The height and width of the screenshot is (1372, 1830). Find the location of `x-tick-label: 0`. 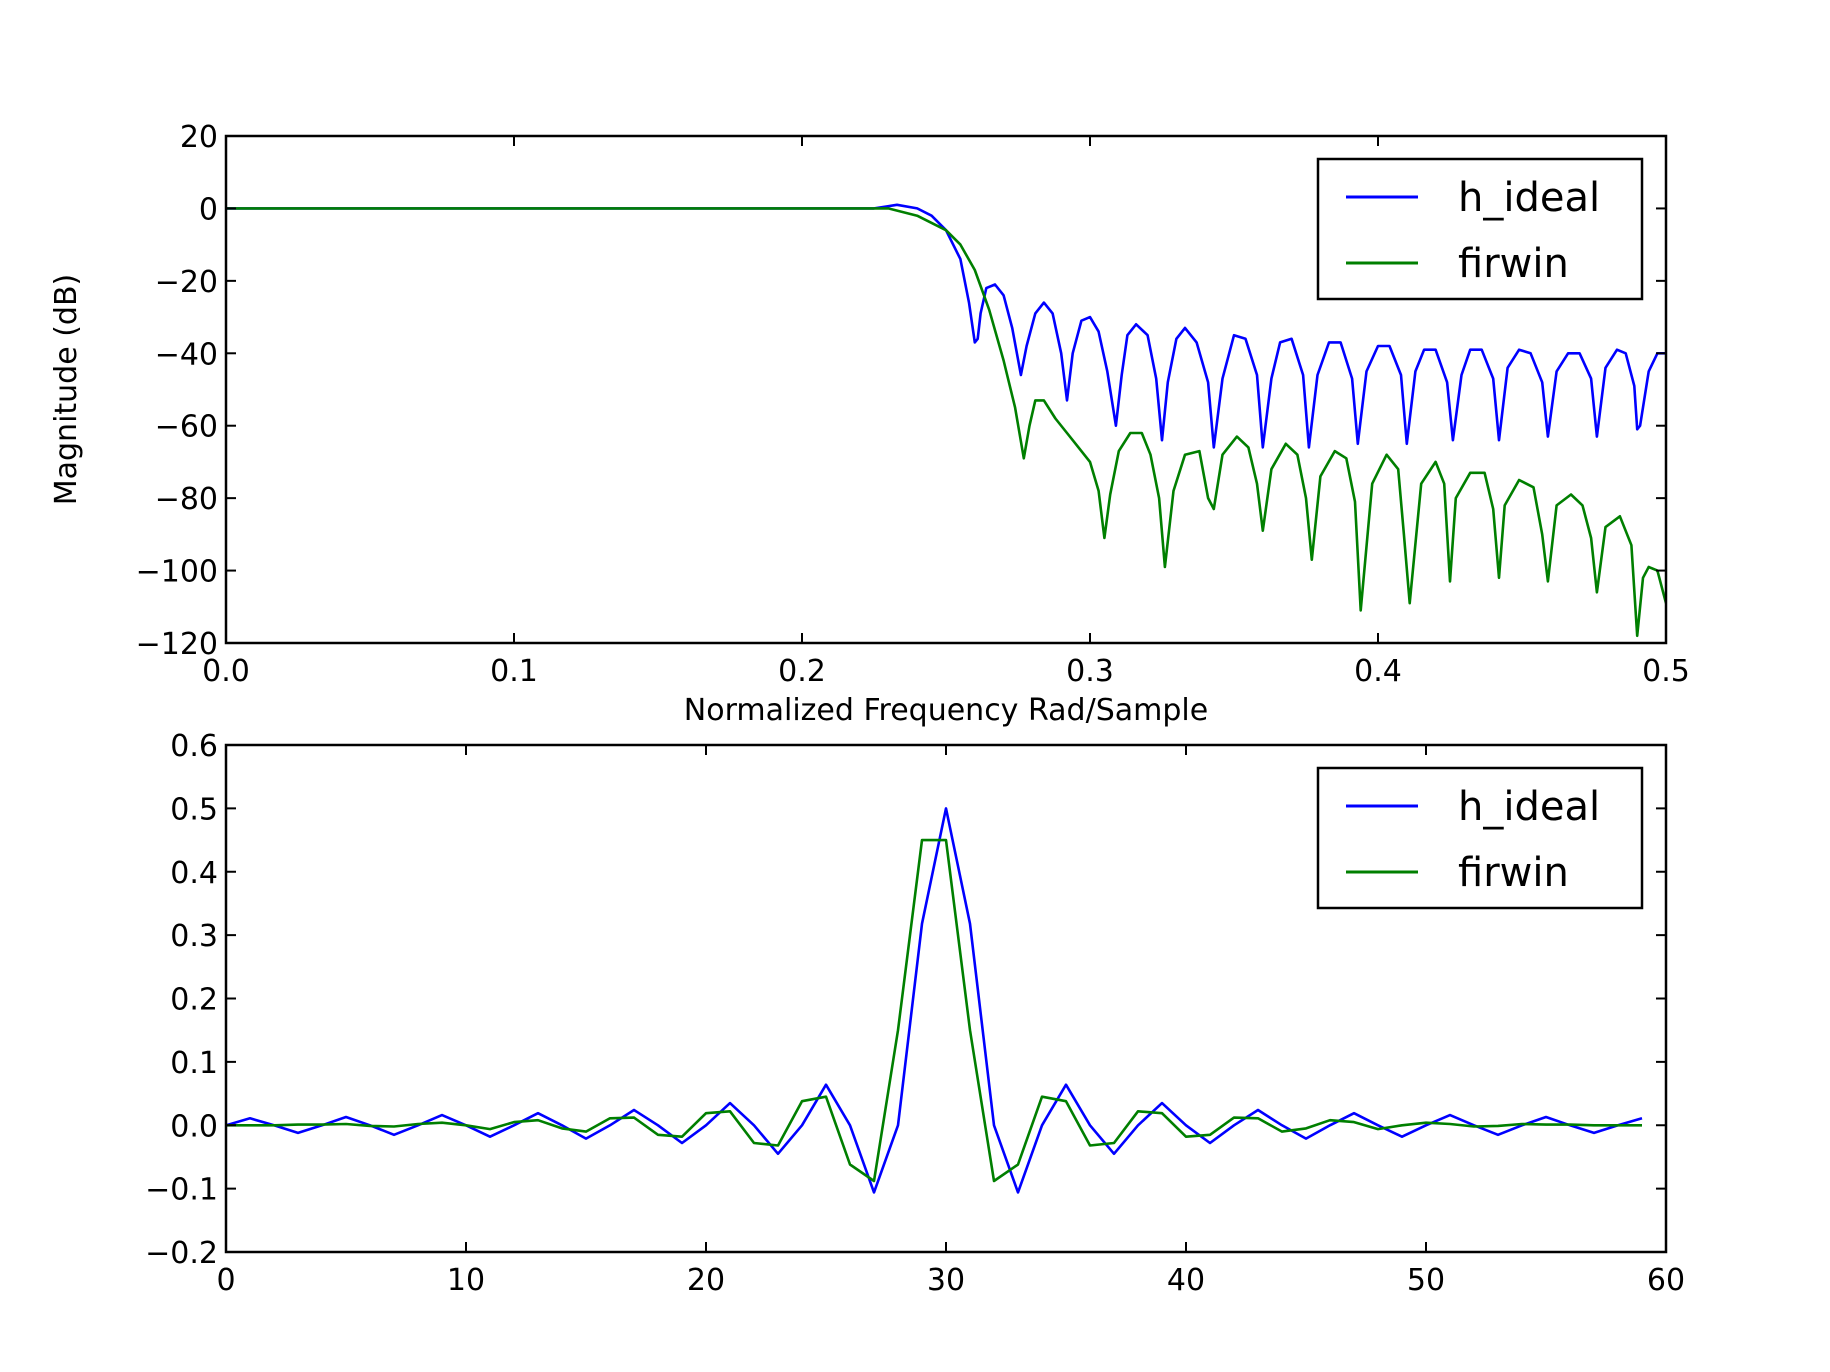

x-tick-label: 0 is located at coordinates (225, 1280).